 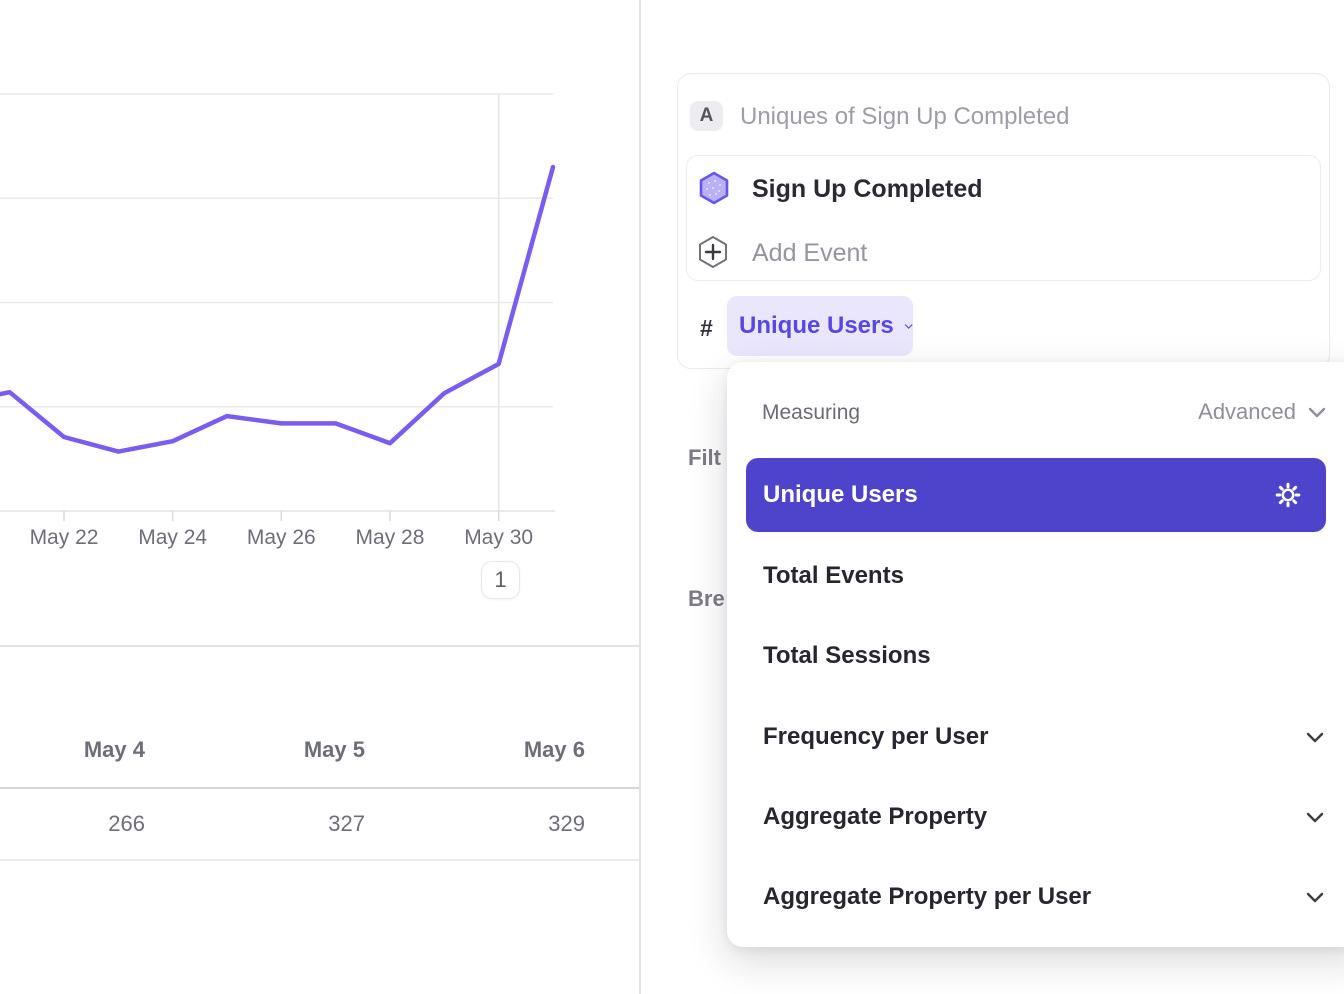 What do you see at coordinates (334, 749) in the screenshot?
I see `table-header-may5: May 5` at bounding box center [334, 749].